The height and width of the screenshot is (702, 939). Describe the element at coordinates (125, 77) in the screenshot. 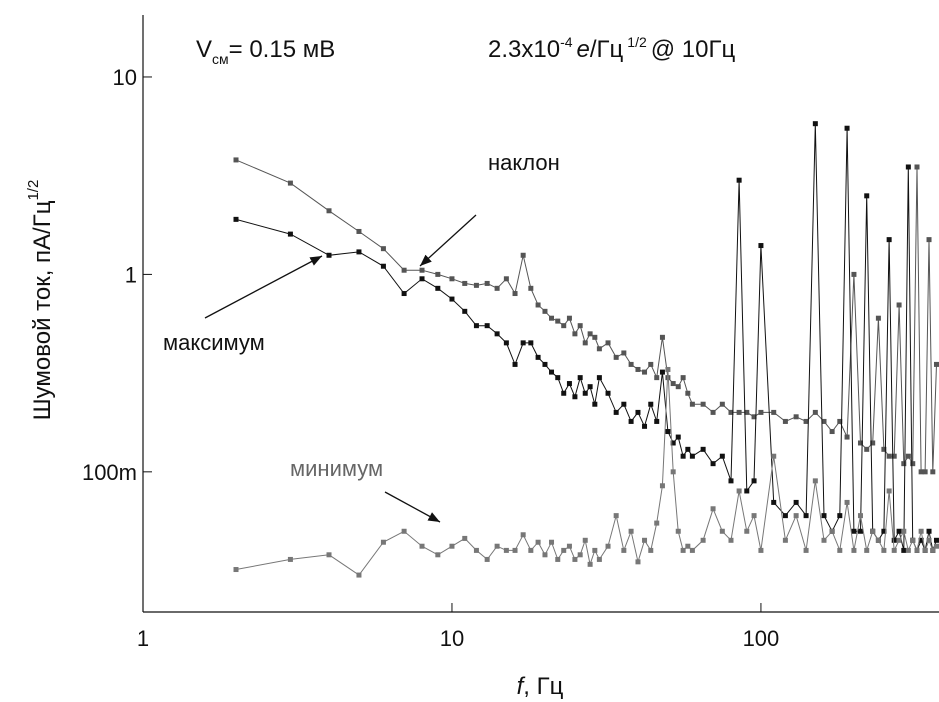

I see `y-tick-label: 10` at that location.